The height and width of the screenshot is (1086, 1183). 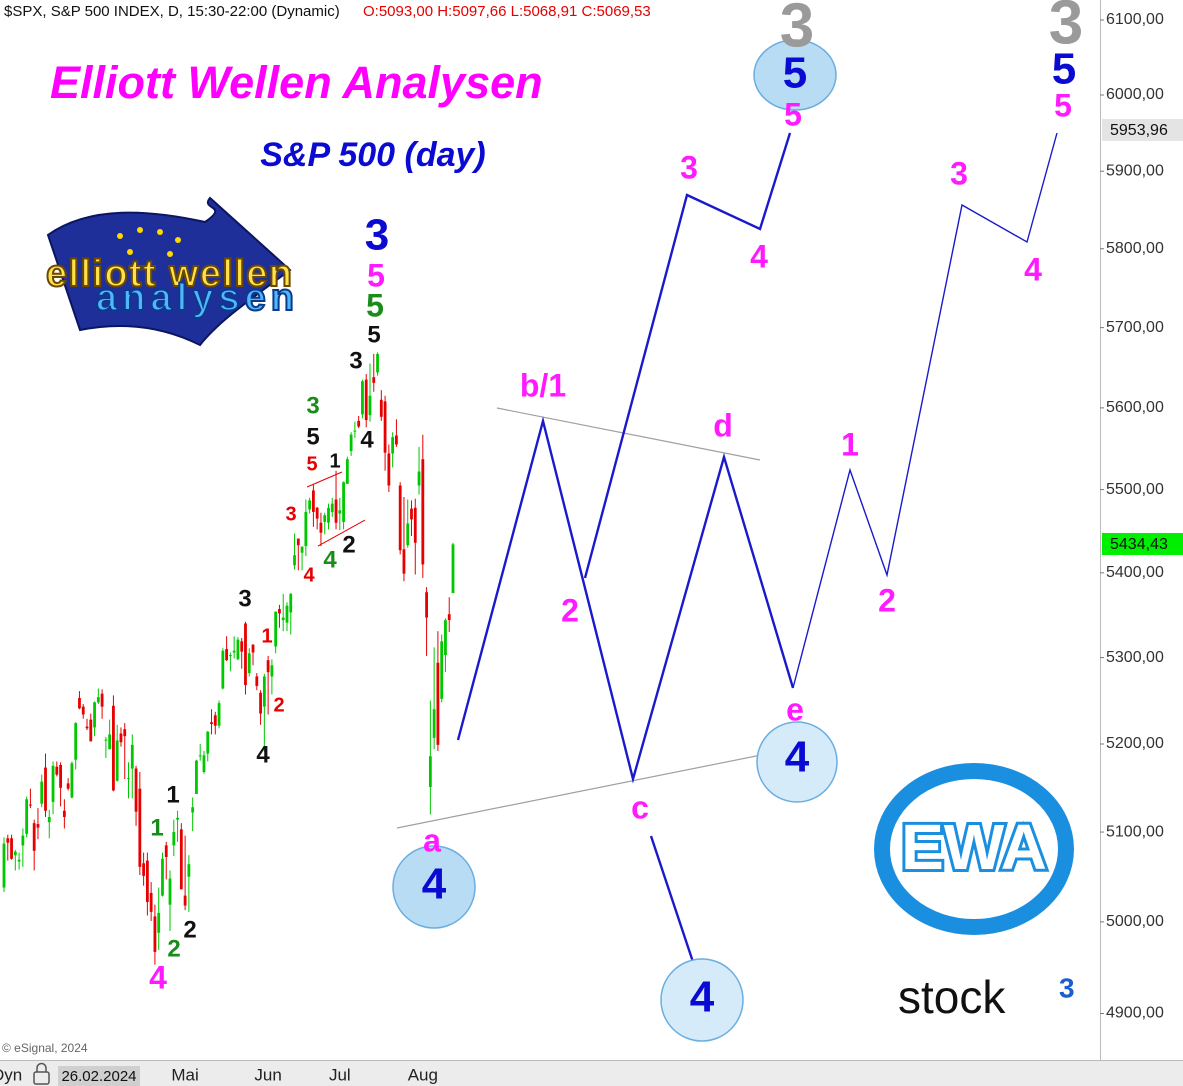 I want to click on mode-label: Dyn, so click(x=11, y=1074).